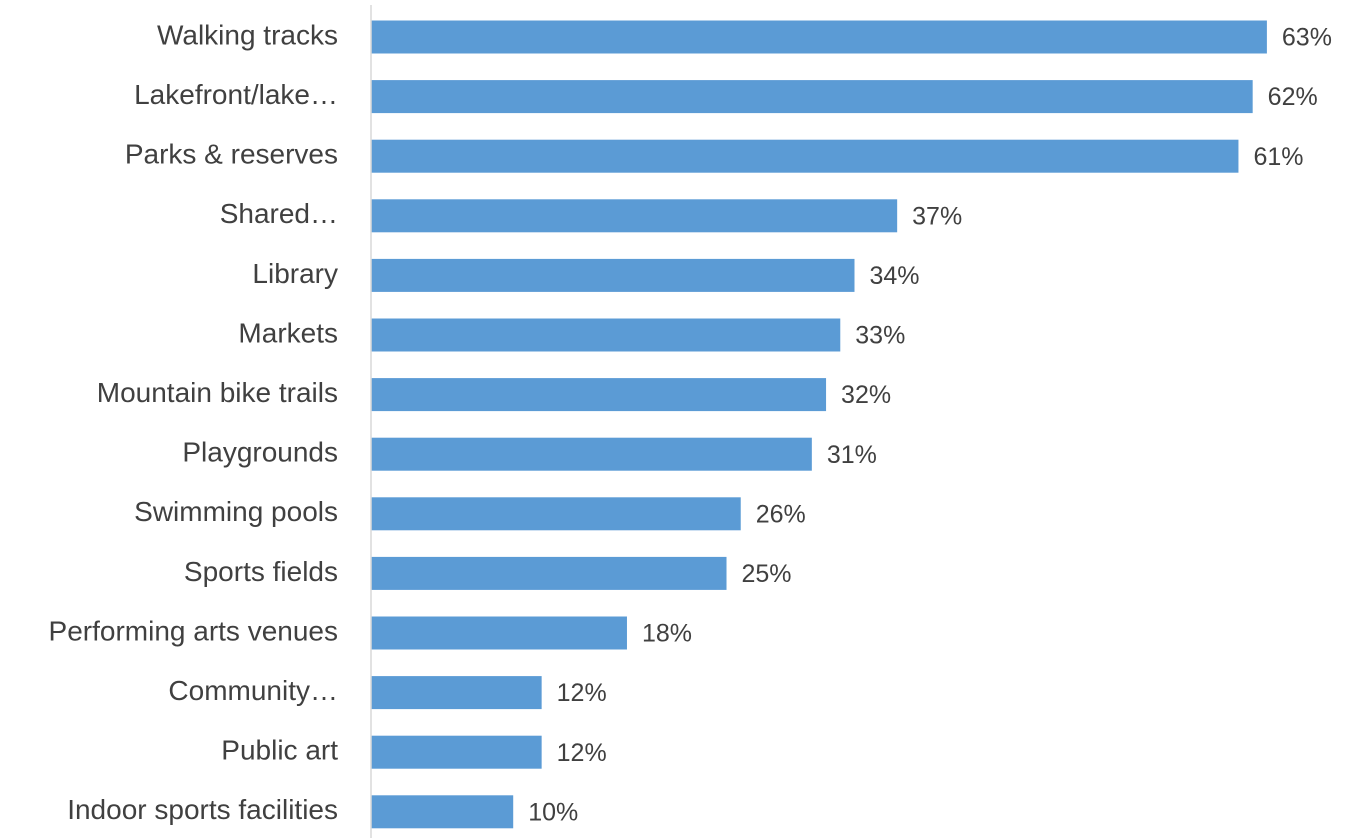  I want to click on category-label: Library, so click(295, 273).